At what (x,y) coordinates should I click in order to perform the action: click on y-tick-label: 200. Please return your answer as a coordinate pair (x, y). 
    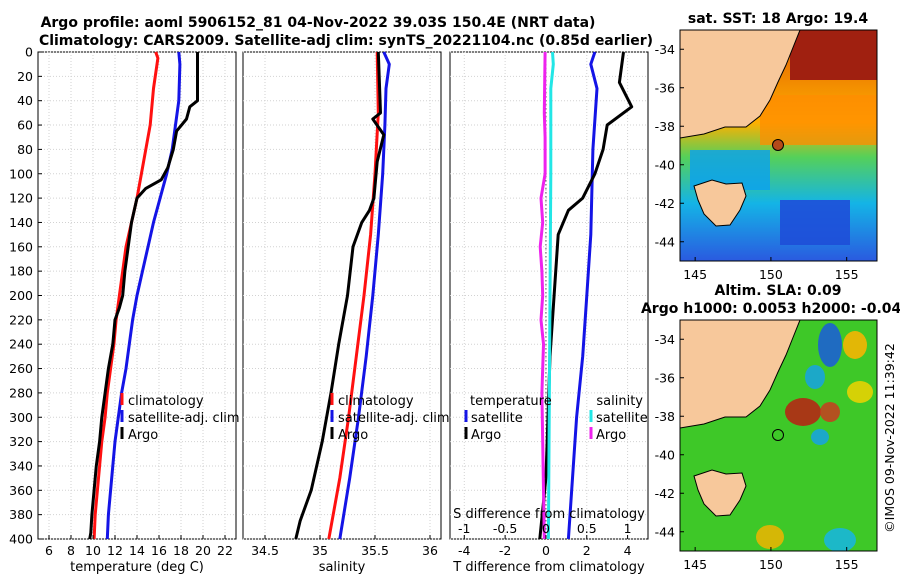
    Looking at the image, I should click on (21, 295).